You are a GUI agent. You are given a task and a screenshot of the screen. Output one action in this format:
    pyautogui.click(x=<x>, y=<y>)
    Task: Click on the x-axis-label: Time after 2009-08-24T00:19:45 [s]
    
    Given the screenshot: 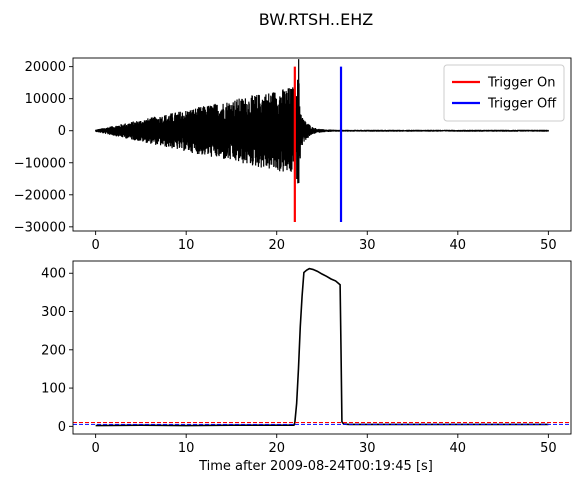 What is the action you would take?
    pyautogui.click(x=315, y=466)
    